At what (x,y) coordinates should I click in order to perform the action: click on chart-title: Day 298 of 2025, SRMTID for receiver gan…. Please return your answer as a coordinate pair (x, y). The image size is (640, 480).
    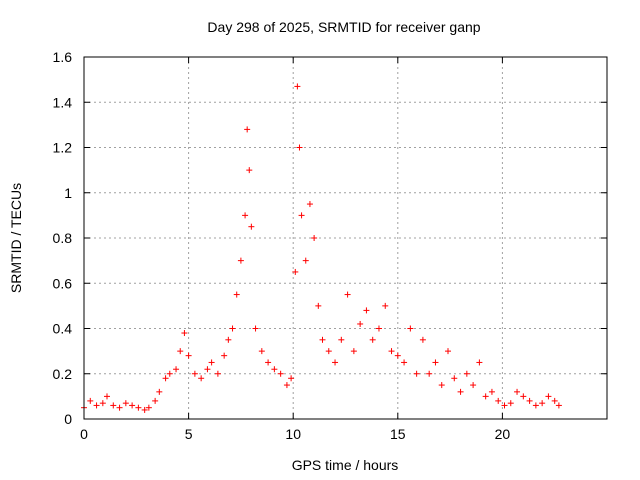
    Looking at the image, I should click on (343, 27).